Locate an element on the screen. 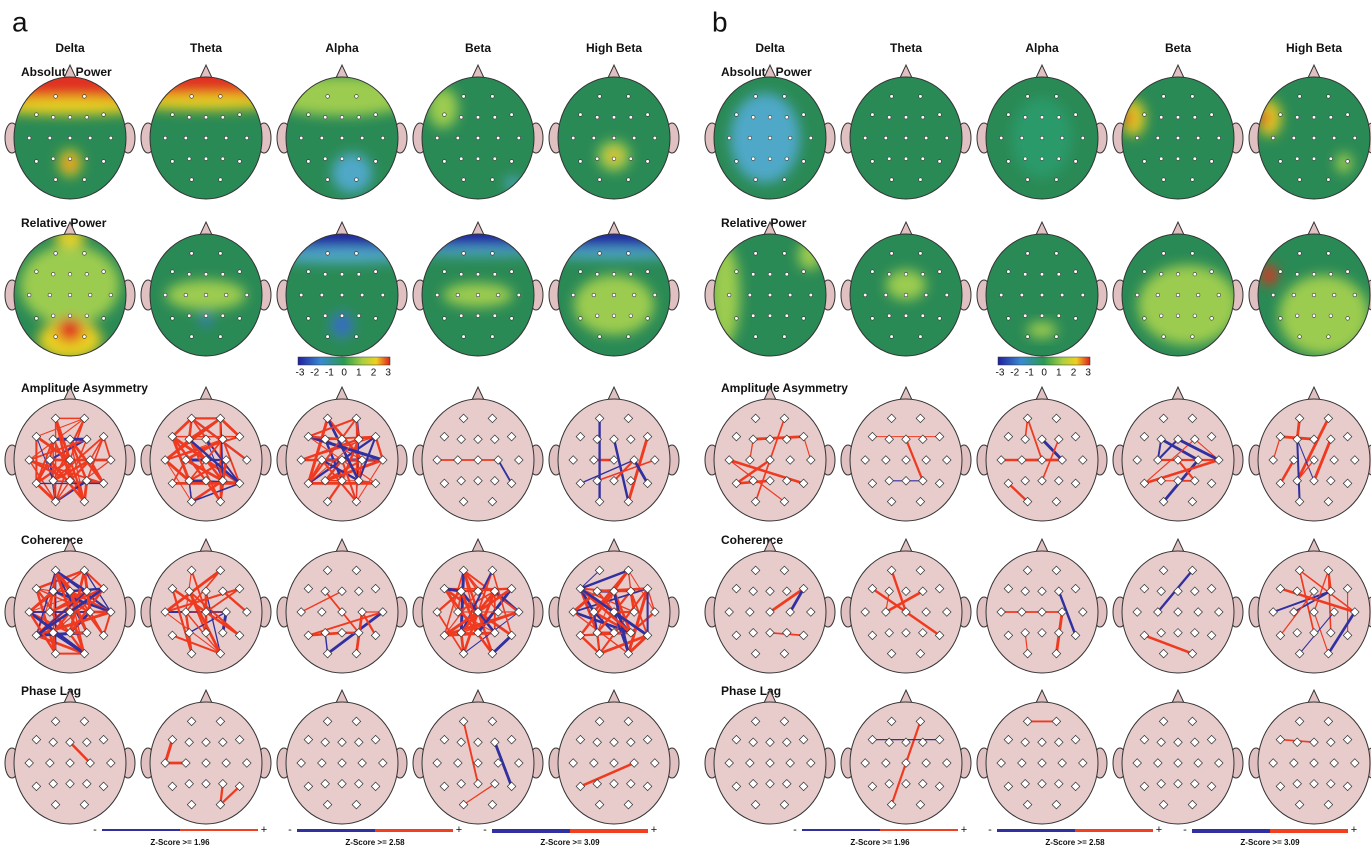 Image resolution: width=1371 pixels, height=850 pixels. row-label: Phase Lag is located at coordinates (51, 691).